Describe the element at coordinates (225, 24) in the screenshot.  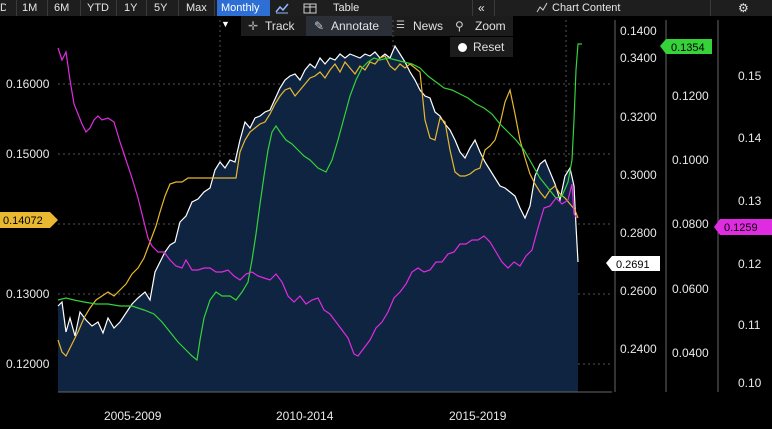
I see `chevron-down-icon: ▼` at that location.